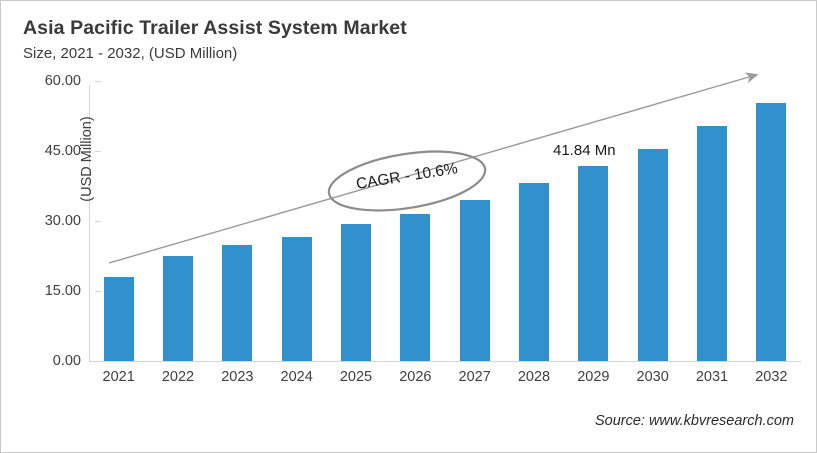  What do you see at coordinates (237, 303) in the screenshot?
I see `bar-2023` at bounding box center [237, 303].